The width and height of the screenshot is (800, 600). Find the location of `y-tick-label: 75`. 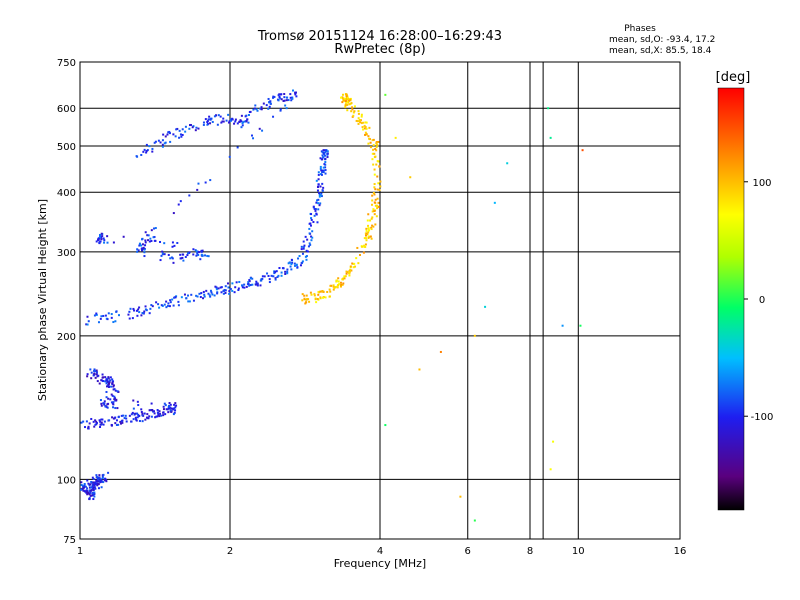

y-tick-label: 75 is located at coordinates (69, 540).